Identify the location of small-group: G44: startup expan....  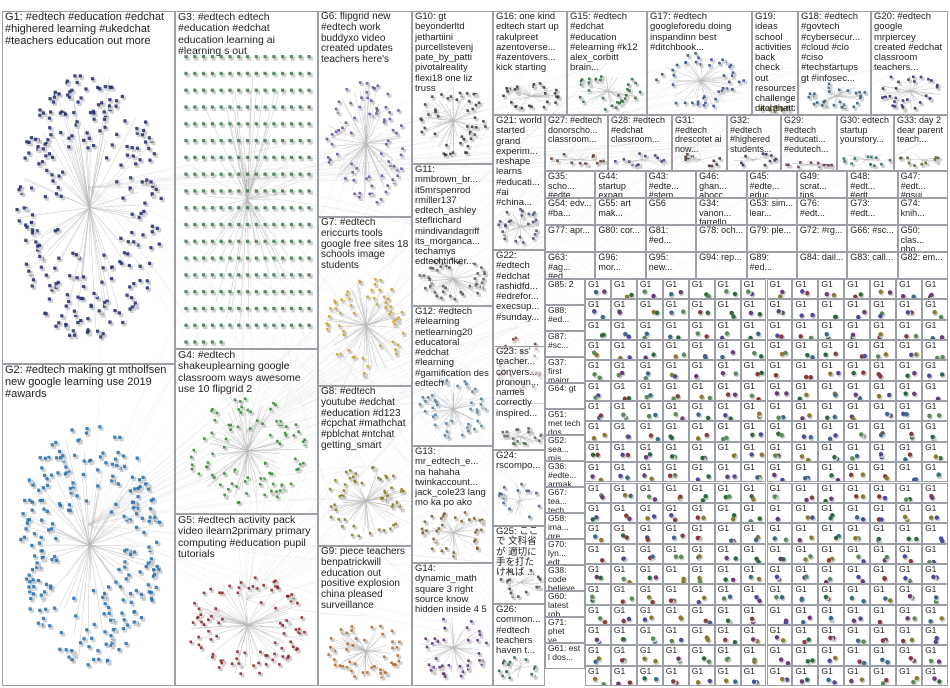
(620, 184).